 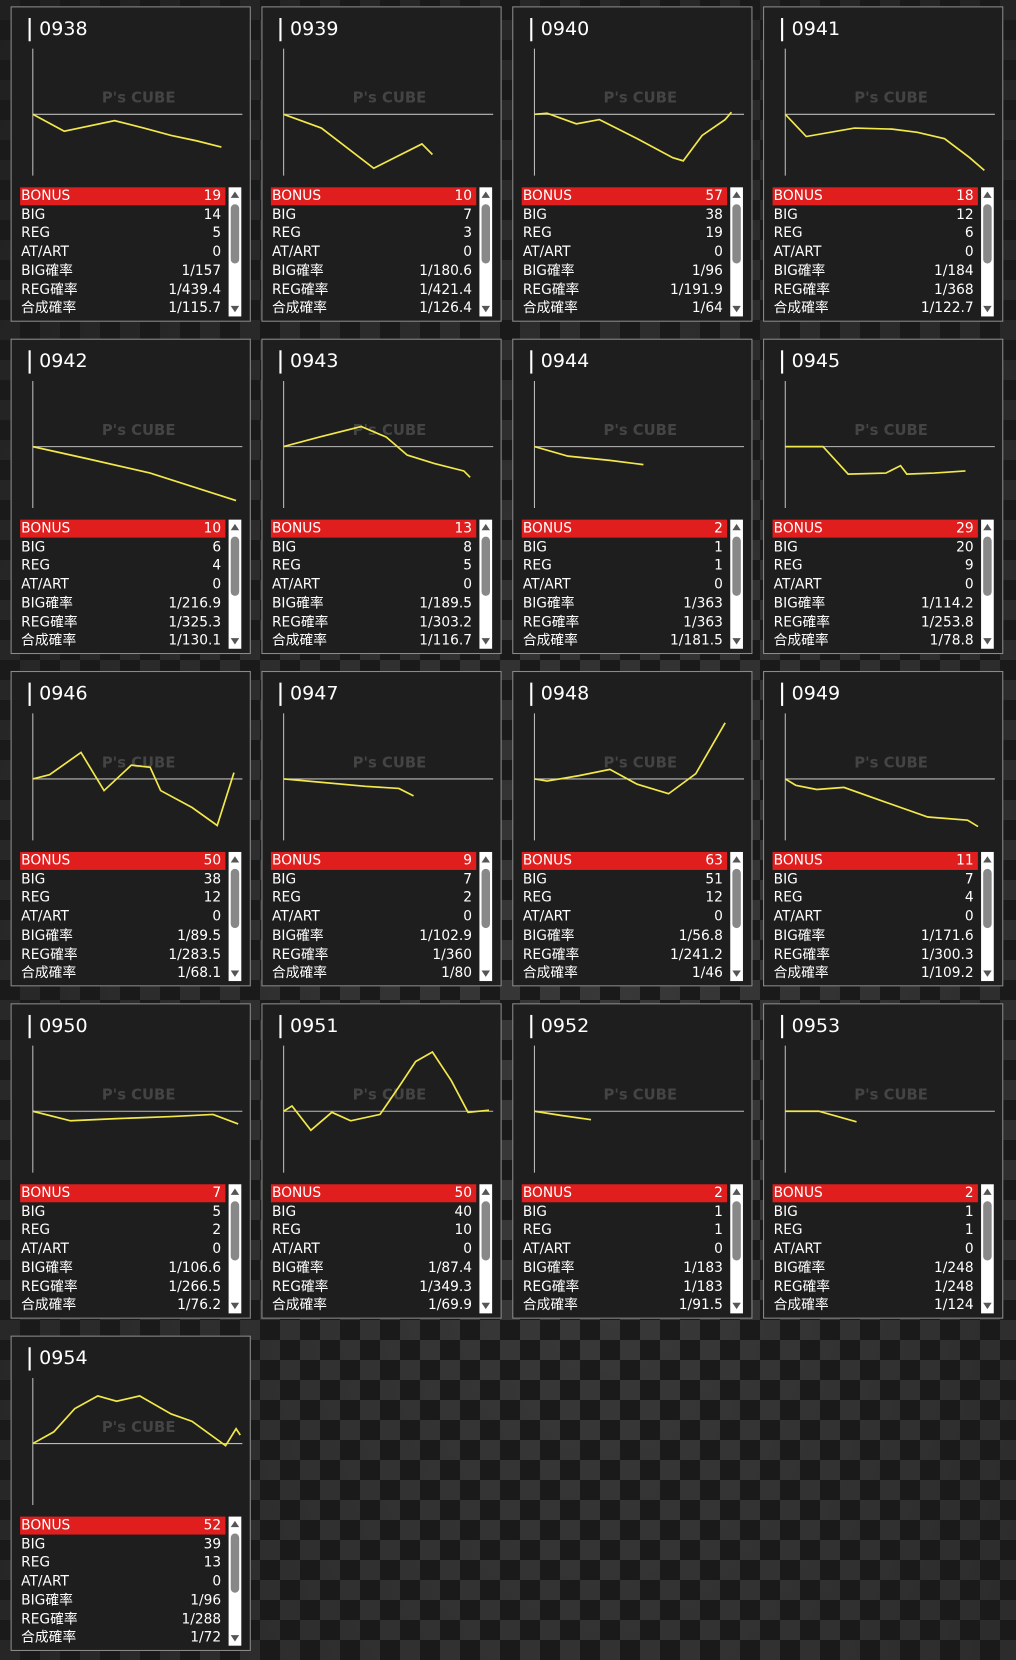 What do you see at coordinates (308, 362) in the screenshot?
I see `machine-number: 0943` at bounding box center [308, 362].